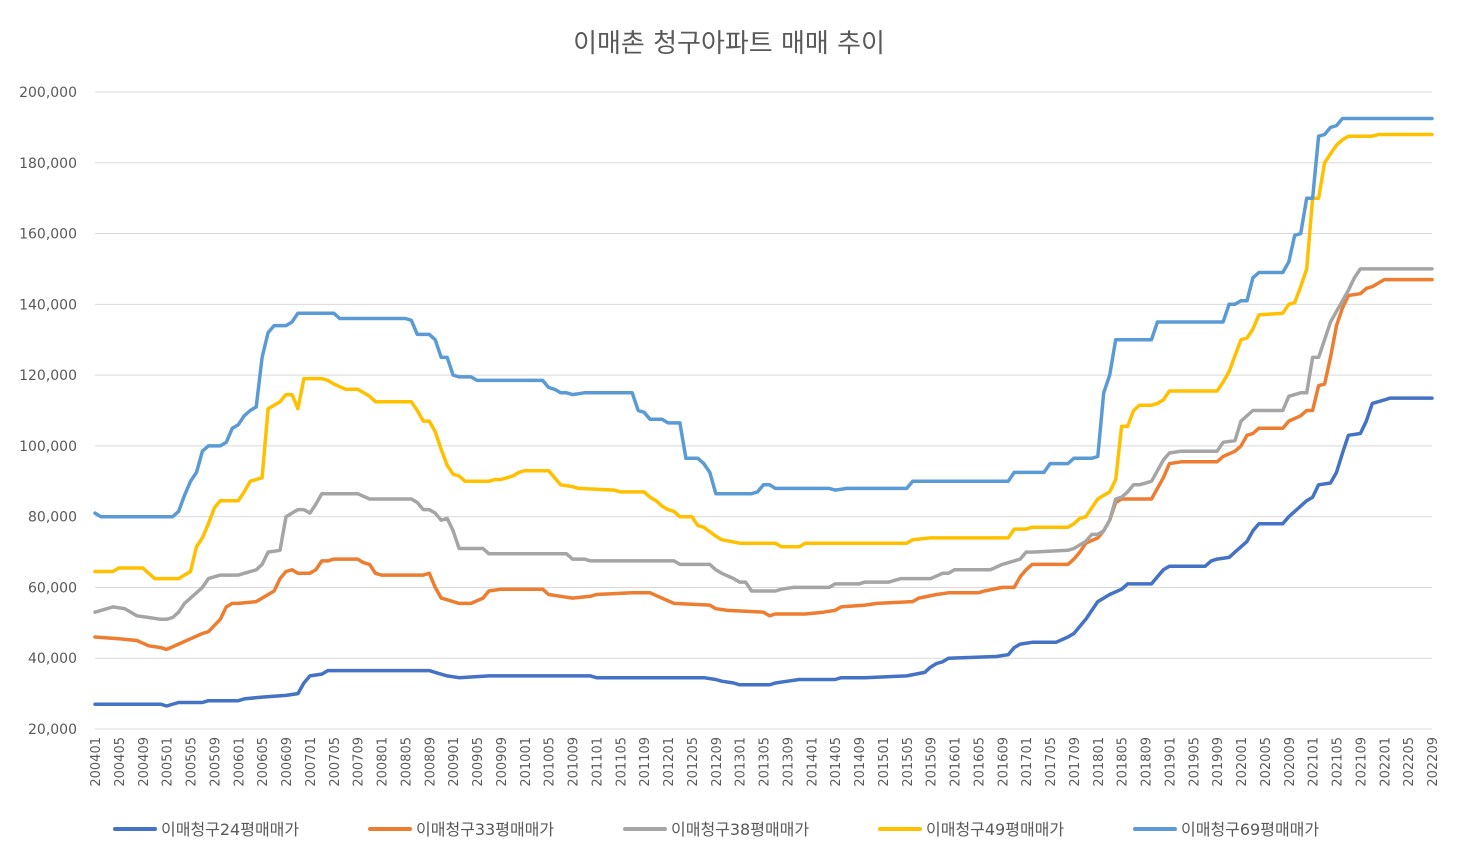  What do you see at coordinates (52, 659) in the screenshot?
I see `y-tick-label: 40,000` at bounding box center [52, 659].